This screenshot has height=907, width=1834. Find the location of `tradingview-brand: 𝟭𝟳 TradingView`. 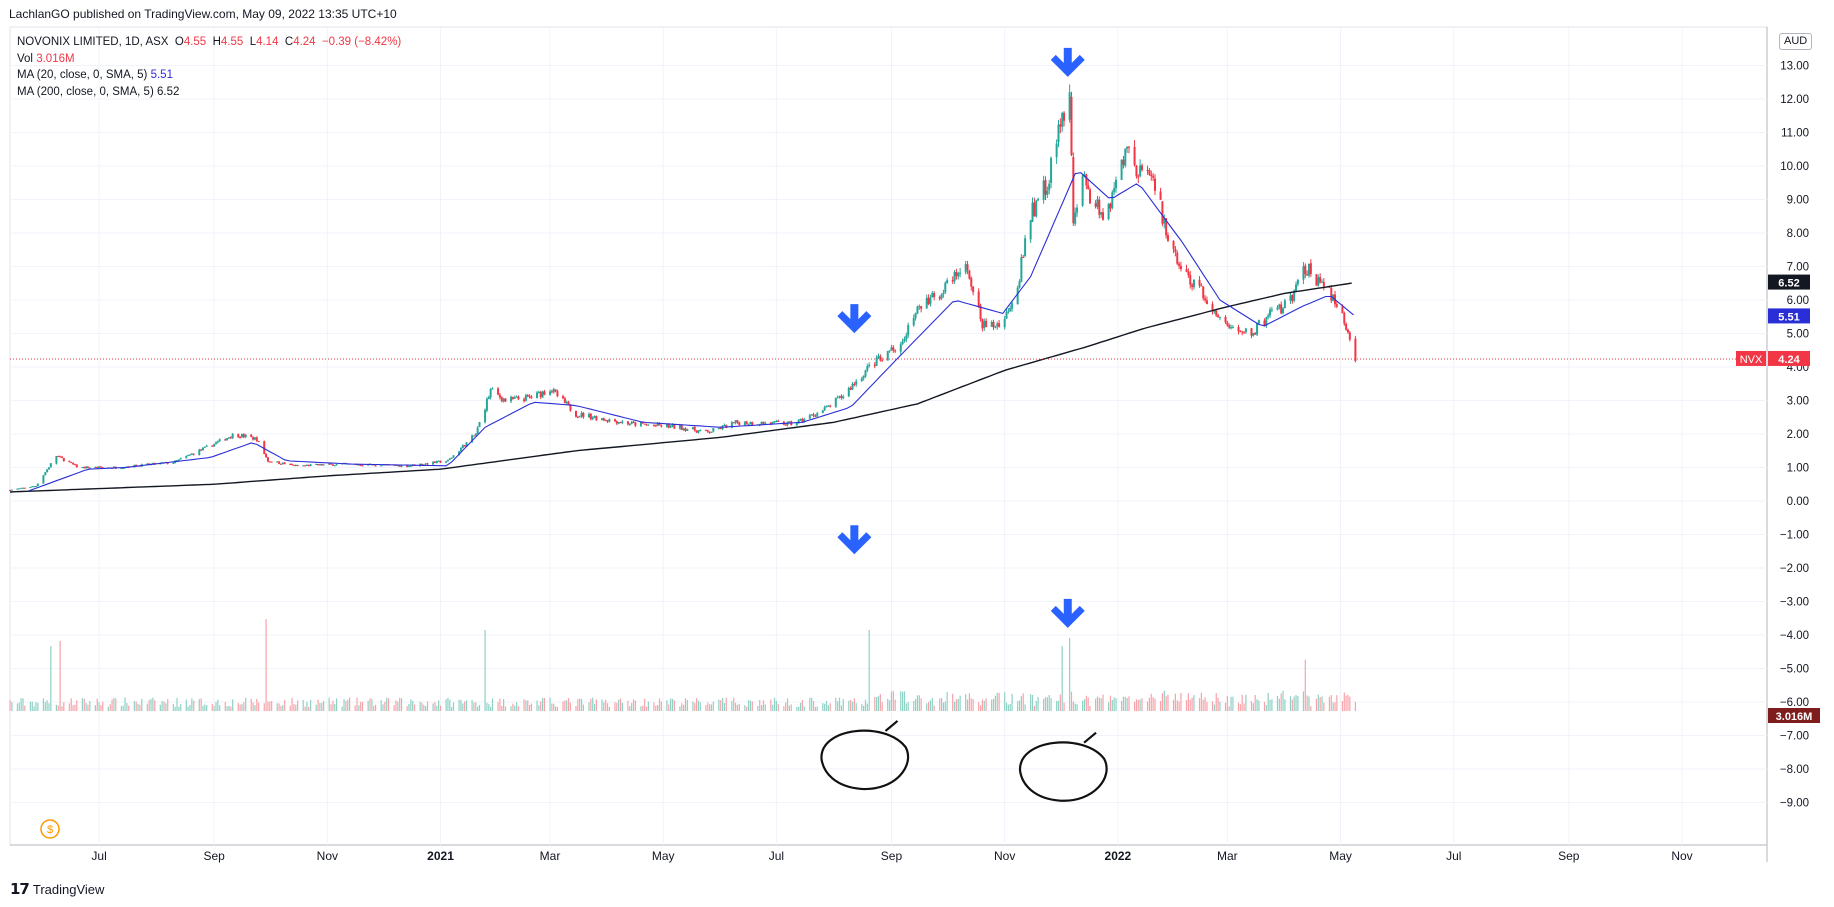

tradingview-brand: 𝟭𝟳 TradingView is located at coordinates (57, 889).